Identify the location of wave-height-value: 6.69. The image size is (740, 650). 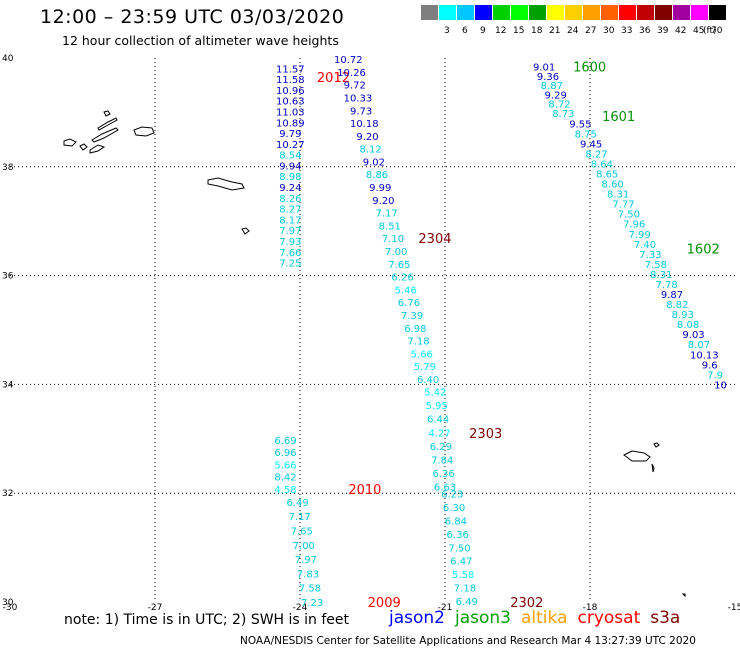
(285, 441).